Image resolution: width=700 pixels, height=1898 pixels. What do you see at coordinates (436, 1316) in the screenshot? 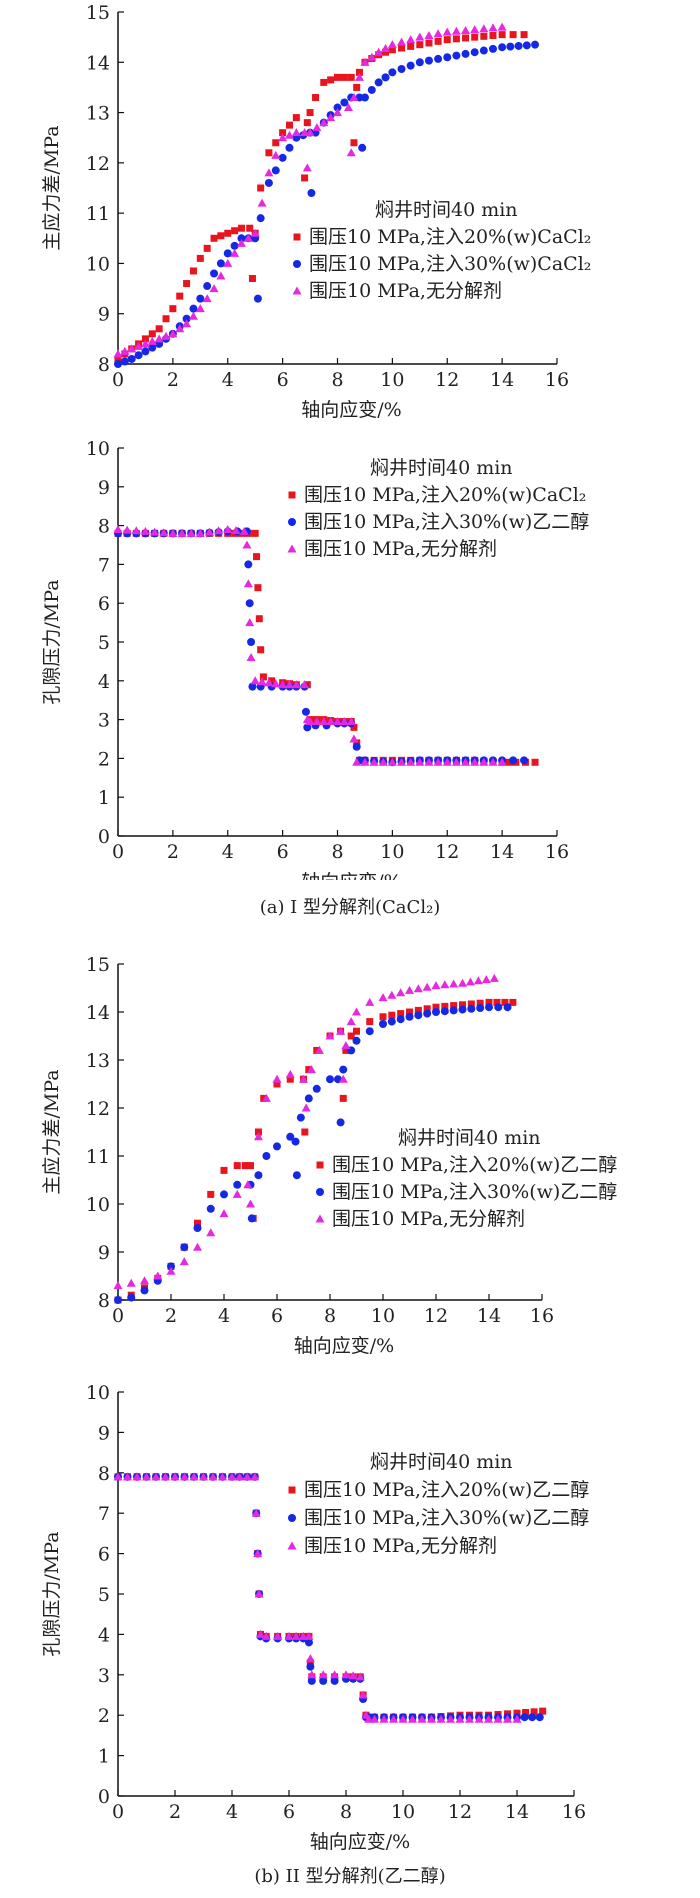
I see `x-tick-label: 12` at bounding box center [436, 1316].